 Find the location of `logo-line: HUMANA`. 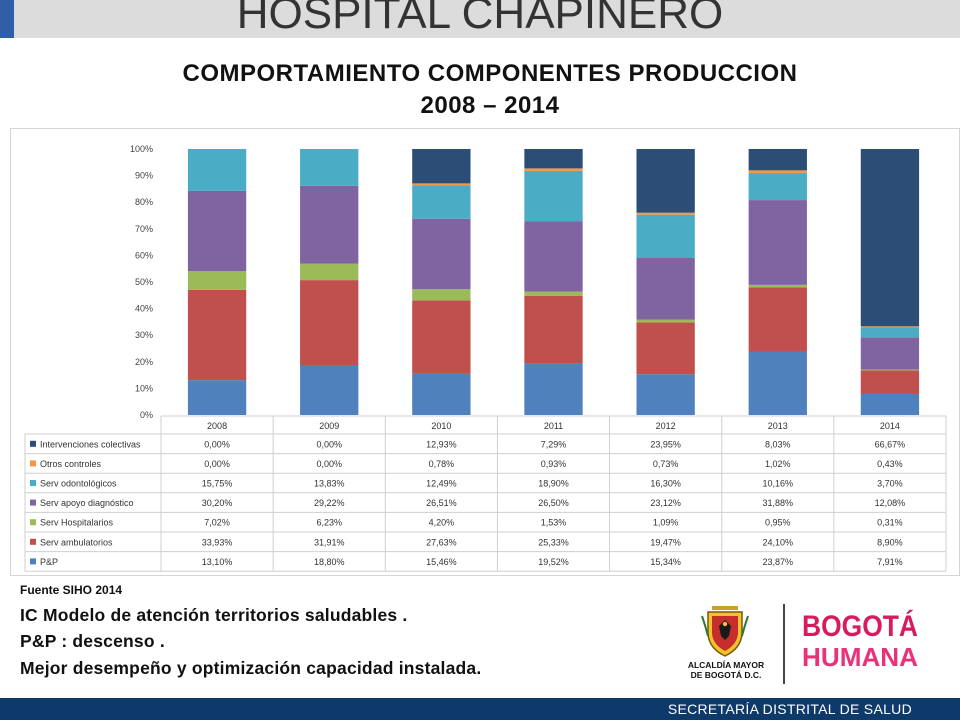

logo-line: HUMANA is located at coordinates (860, 657).